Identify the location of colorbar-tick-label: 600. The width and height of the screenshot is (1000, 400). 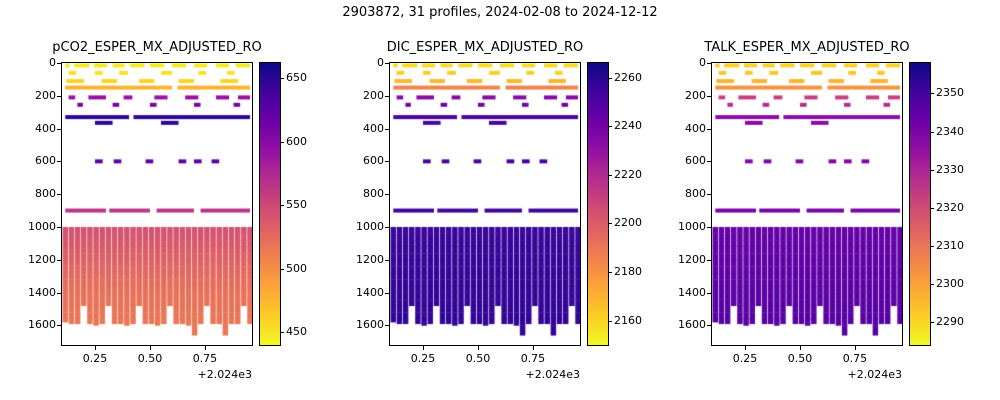
(296, 141).